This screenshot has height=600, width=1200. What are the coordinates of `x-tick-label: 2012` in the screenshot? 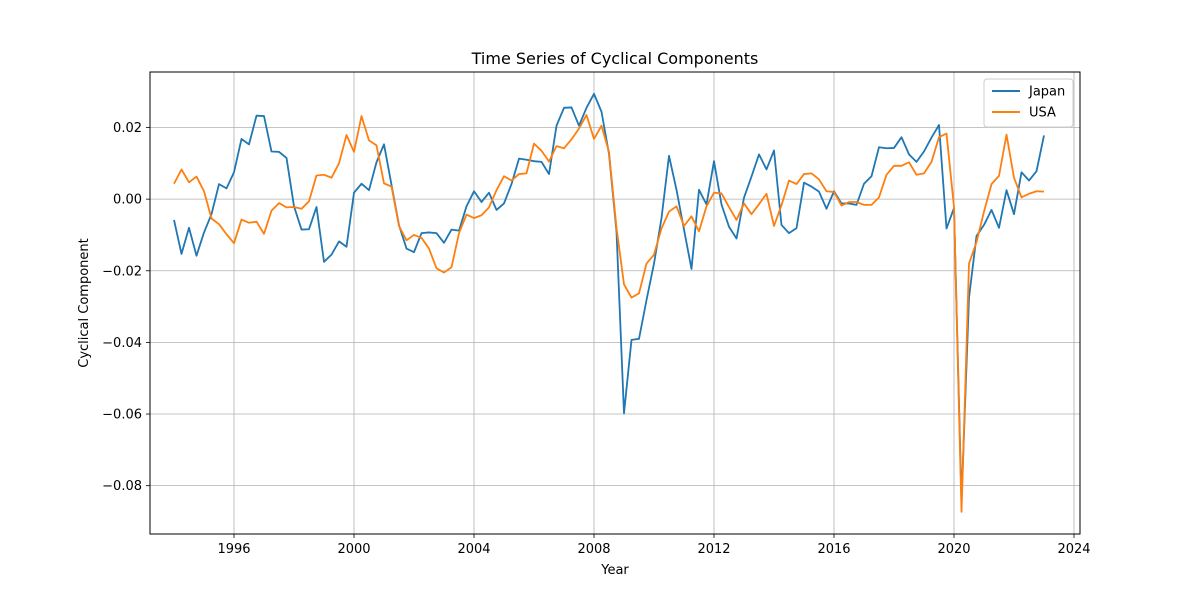 It's located at (713, 549).